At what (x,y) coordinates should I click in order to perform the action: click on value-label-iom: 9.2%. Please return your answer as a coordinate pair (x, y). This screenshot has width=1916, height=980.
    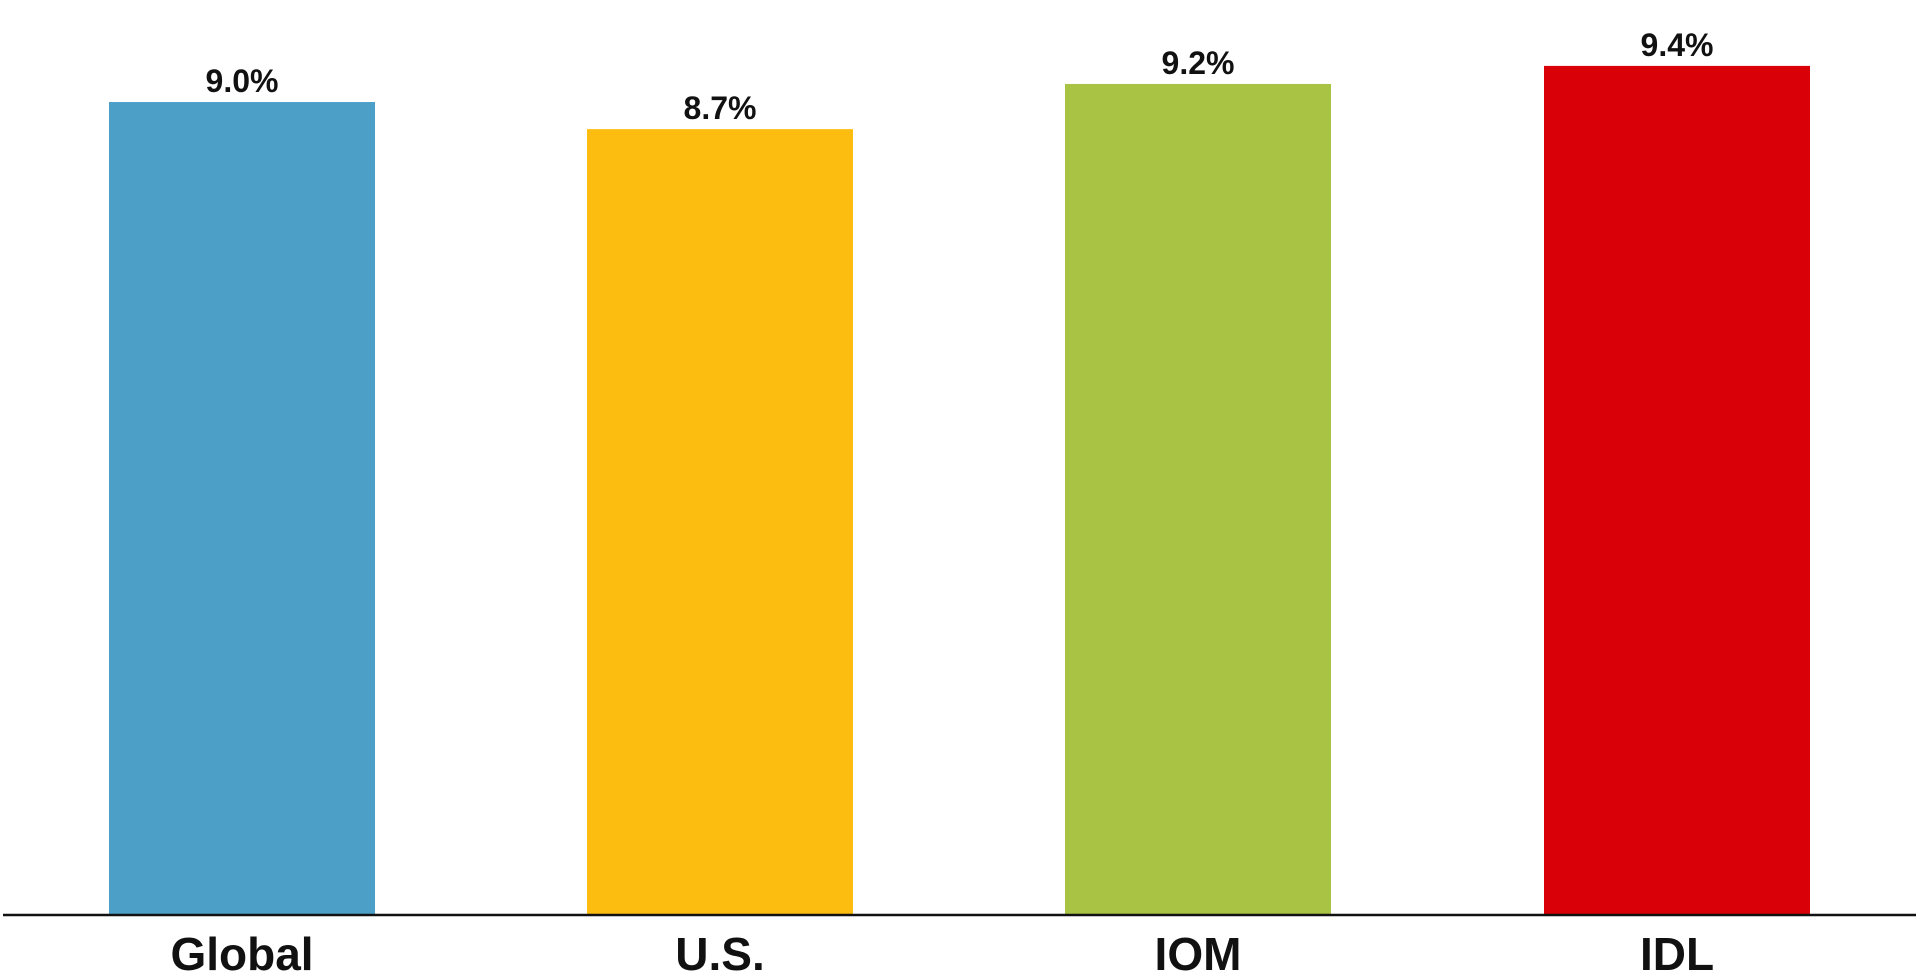
    Looking at the image, I should click on (1198, 63).